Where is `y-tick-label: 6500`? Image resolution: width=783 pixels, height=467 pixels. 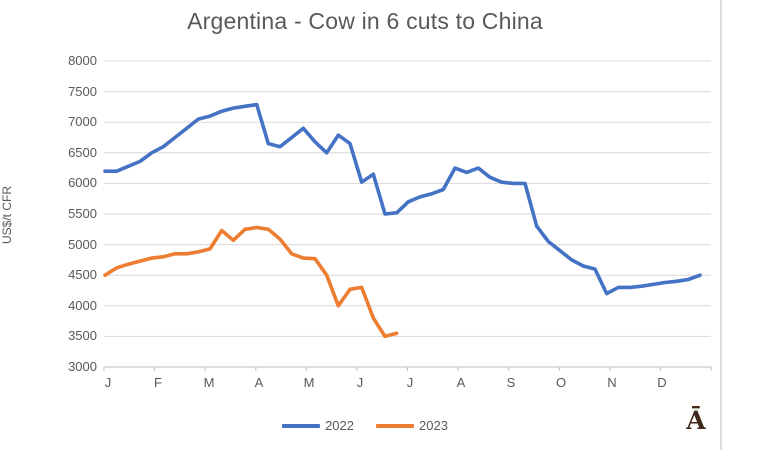 y-tick-label: 6500 is located at coordinates (82, 152).